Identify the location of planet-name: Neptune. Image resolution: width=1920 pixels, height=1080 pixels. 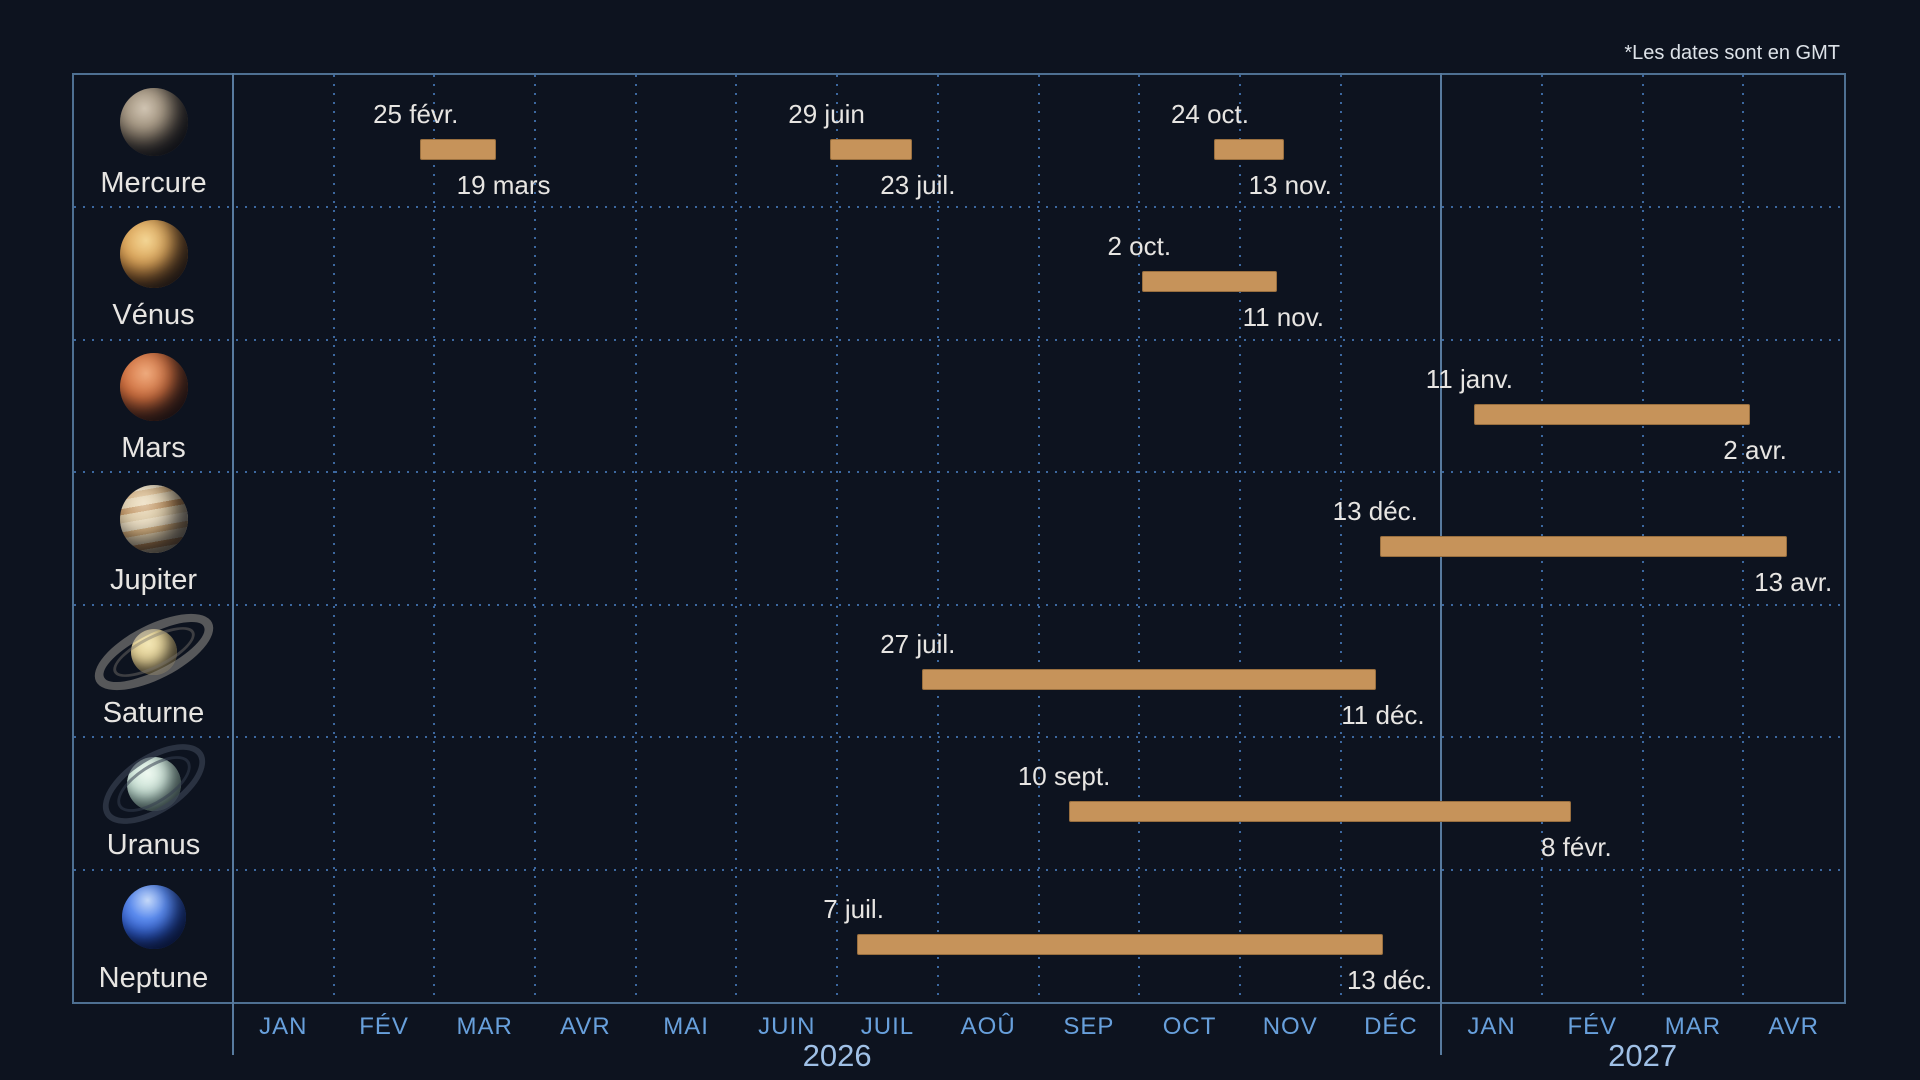
(153, 977).